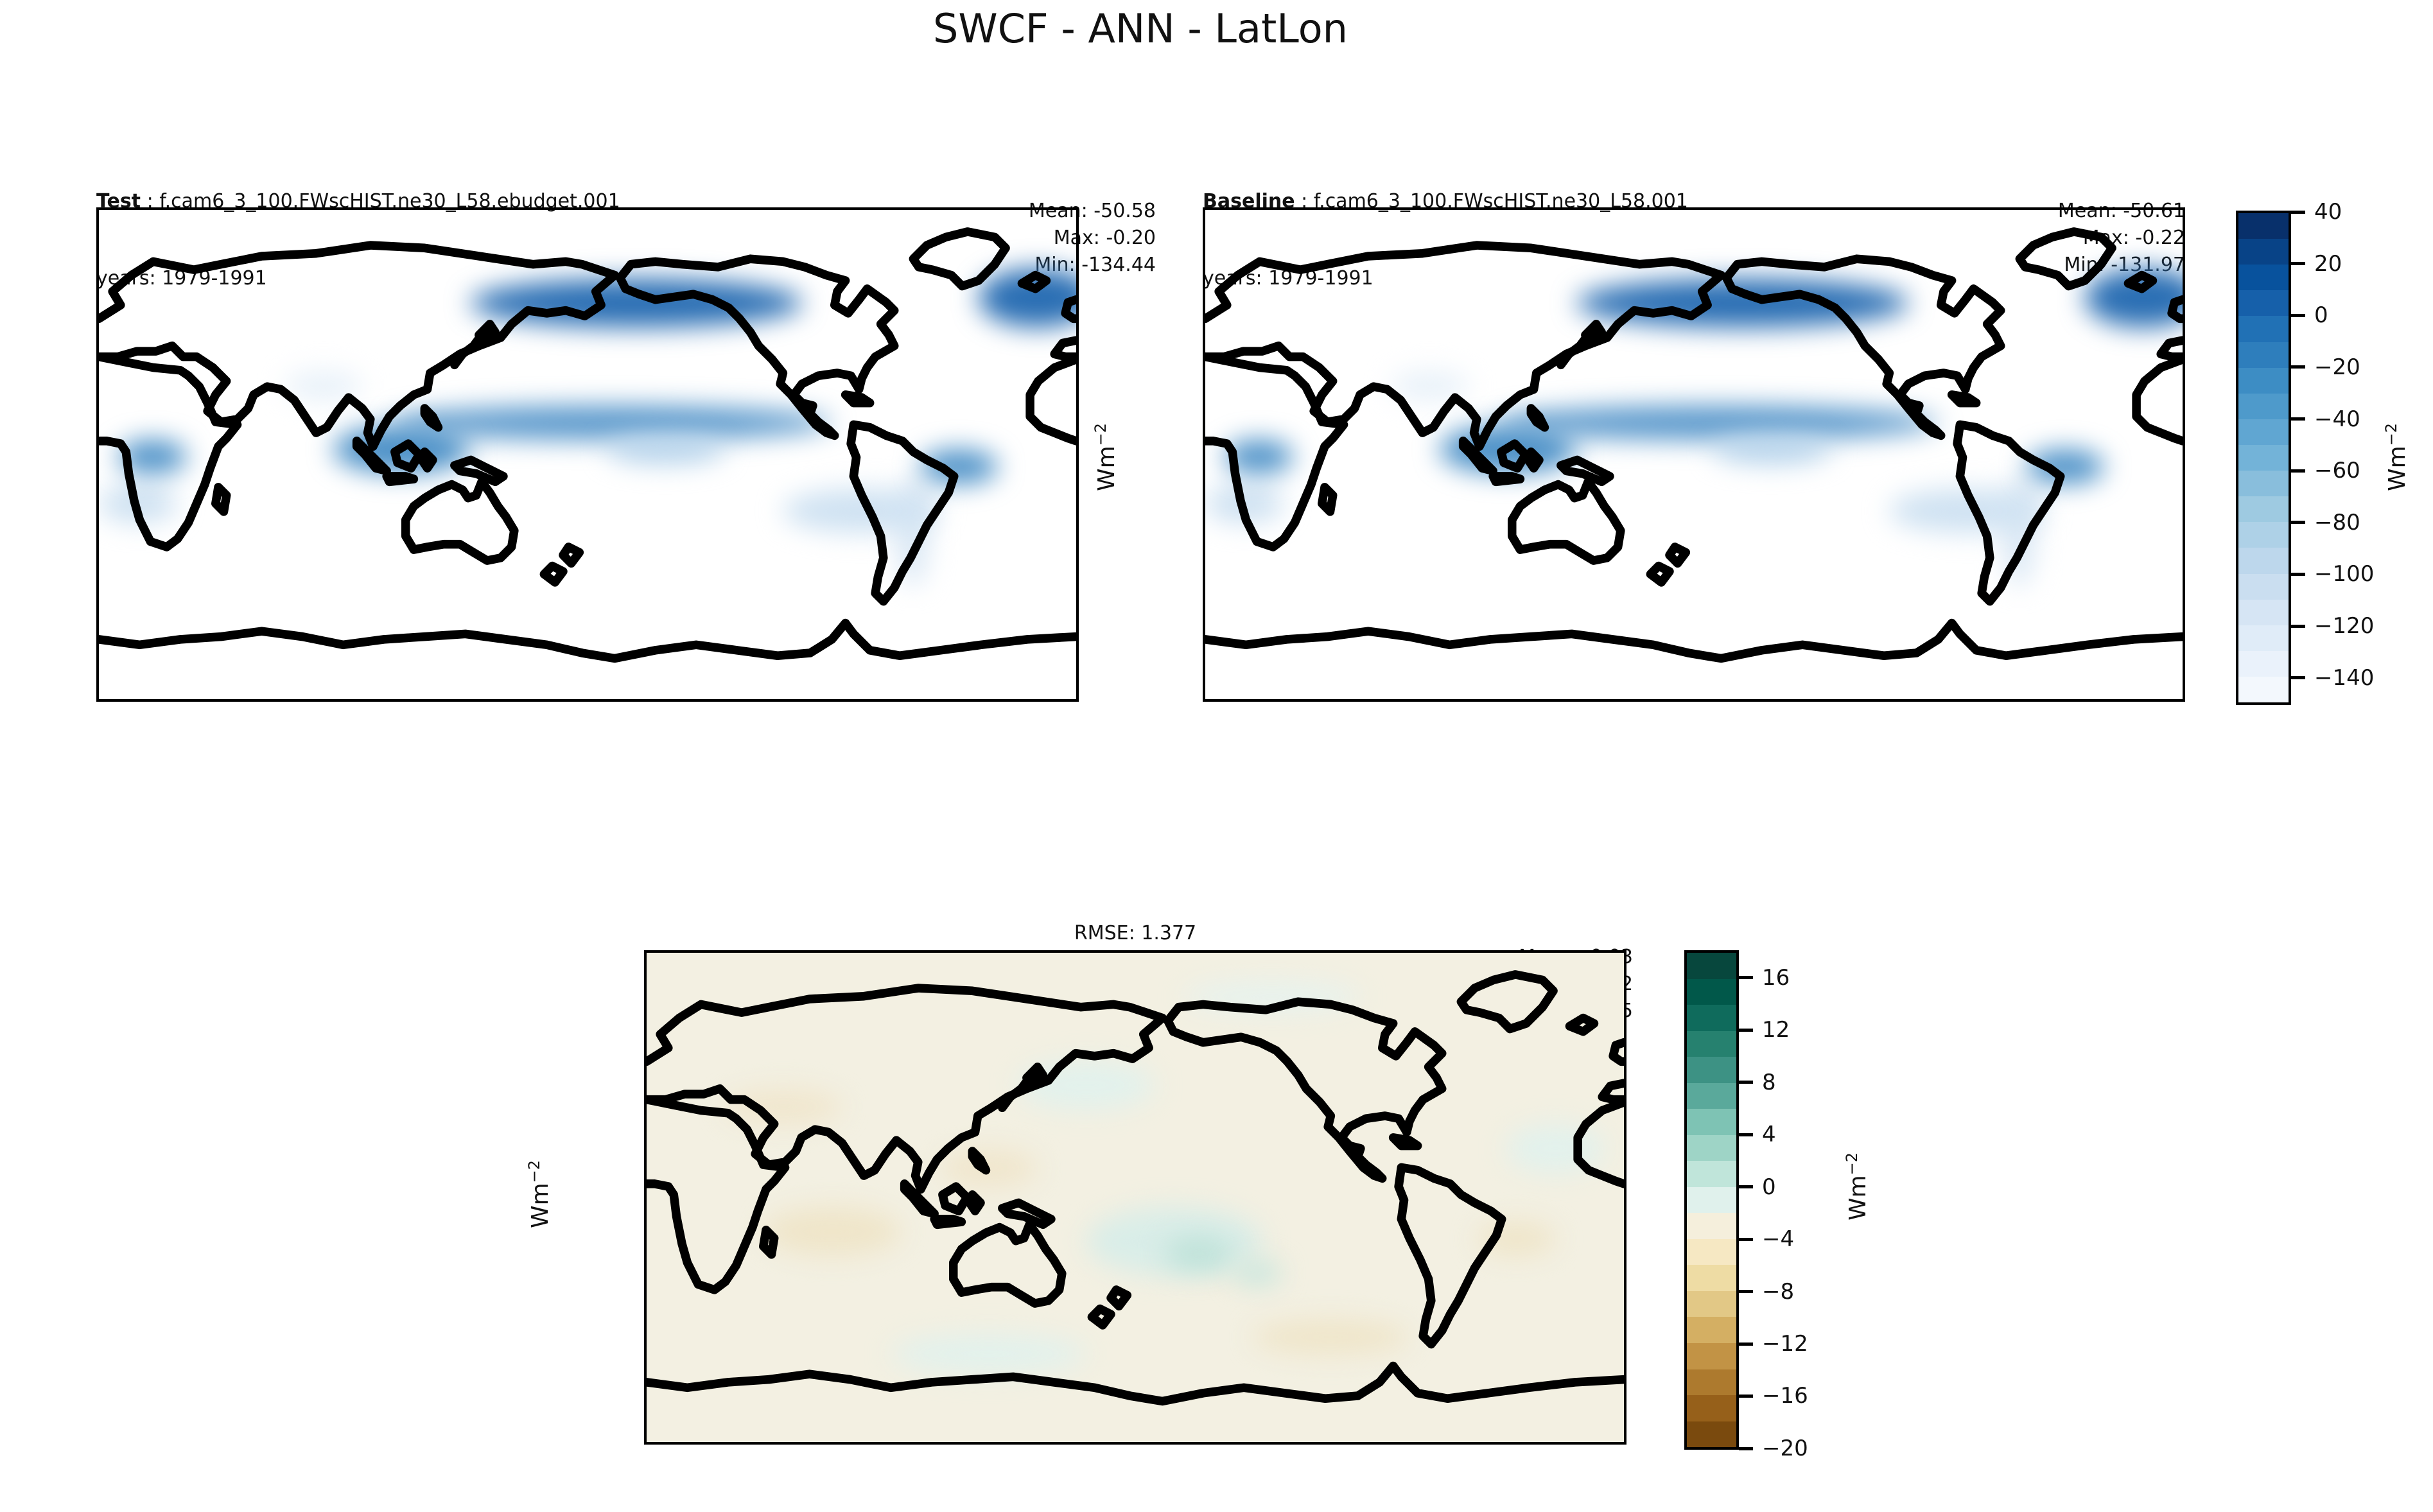 This screenshot has height=1512, width=2433. I want to click on colorbar-tick-label: −40, so click(2337, 419).